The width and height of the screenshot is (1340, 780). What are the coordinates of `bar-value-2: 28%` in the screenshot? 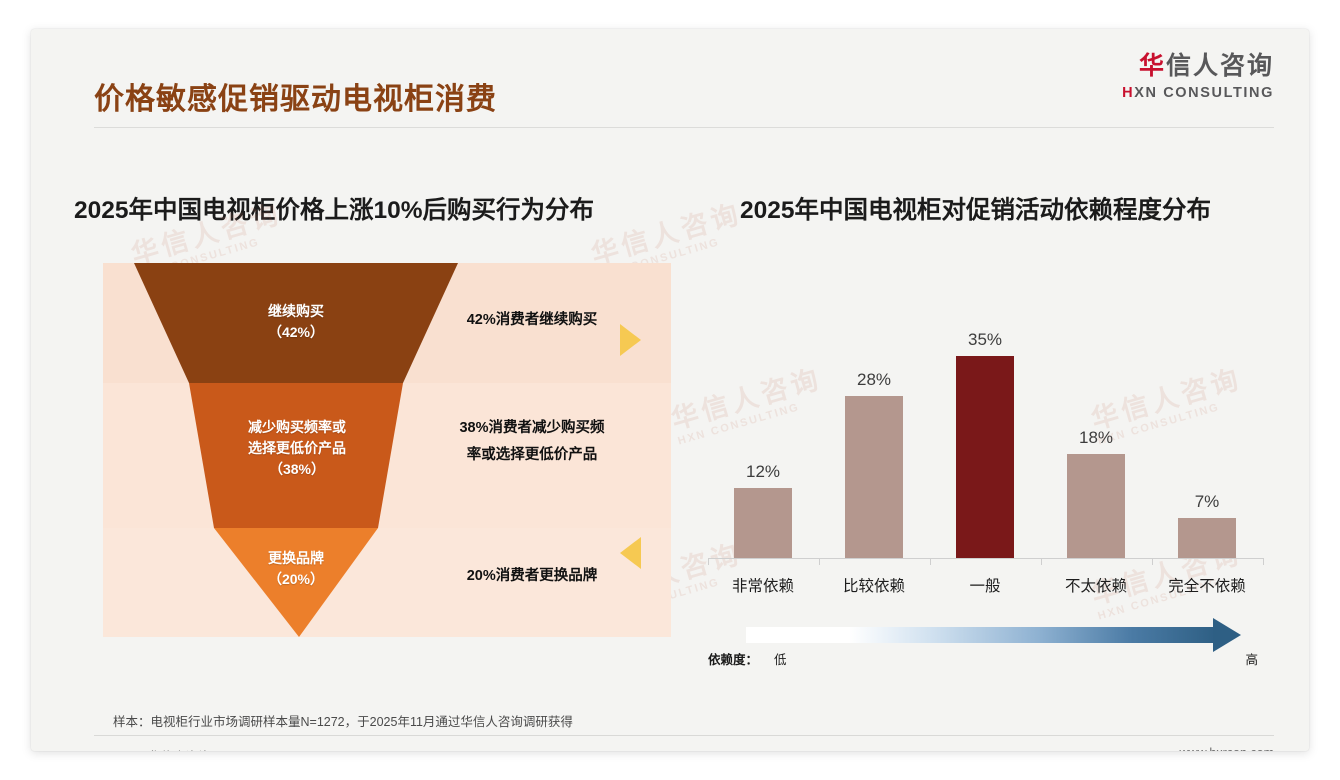 It's located at (874, 379).